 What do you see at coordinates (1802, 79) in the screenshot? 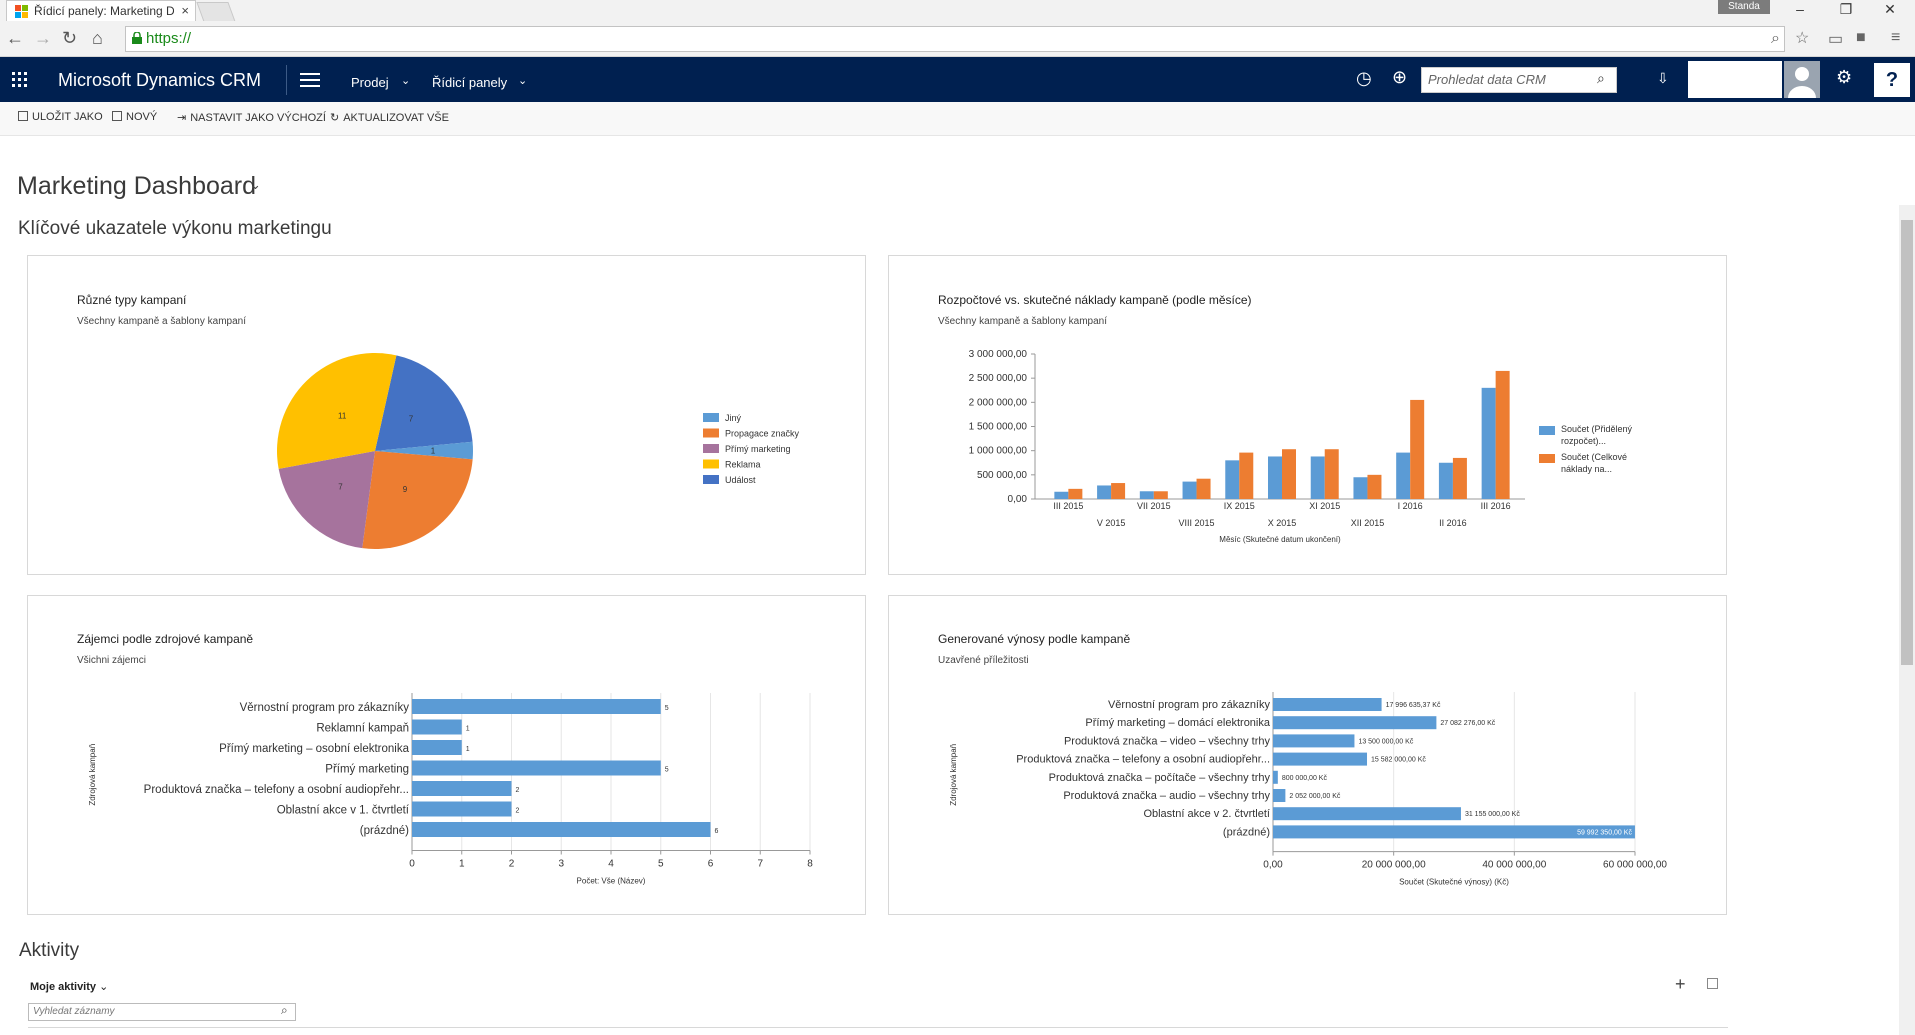
I see `avatar` at bounding box center [1802, 79].